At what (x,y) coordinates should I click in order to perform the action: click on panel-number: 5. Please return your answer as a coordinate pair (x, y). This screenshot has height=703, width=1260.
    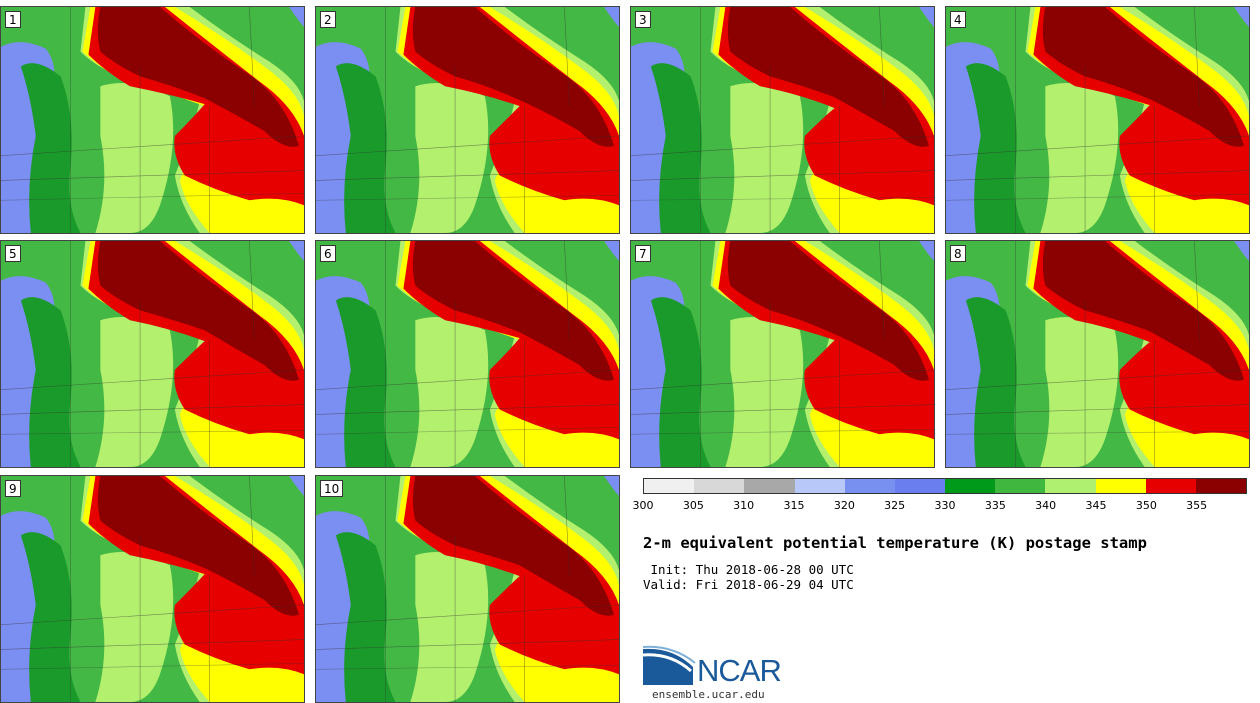
    Looking at the image, I should click on (13, 253).